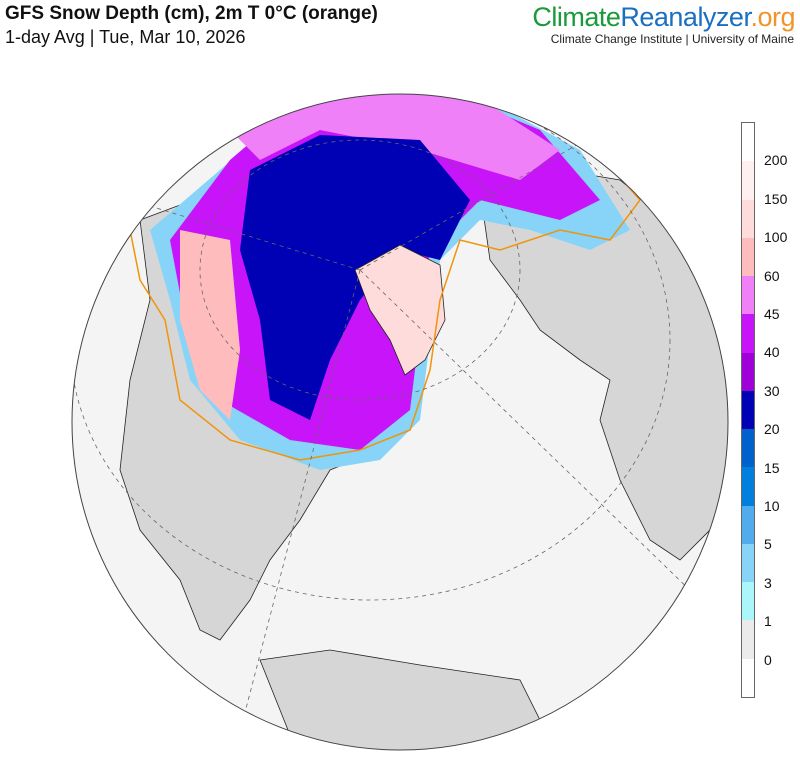 This screenshot has height=774, width=800. Describe the element at coordinates (576, 17) in the screenshot. I see `logo-part: Climate` at that location.